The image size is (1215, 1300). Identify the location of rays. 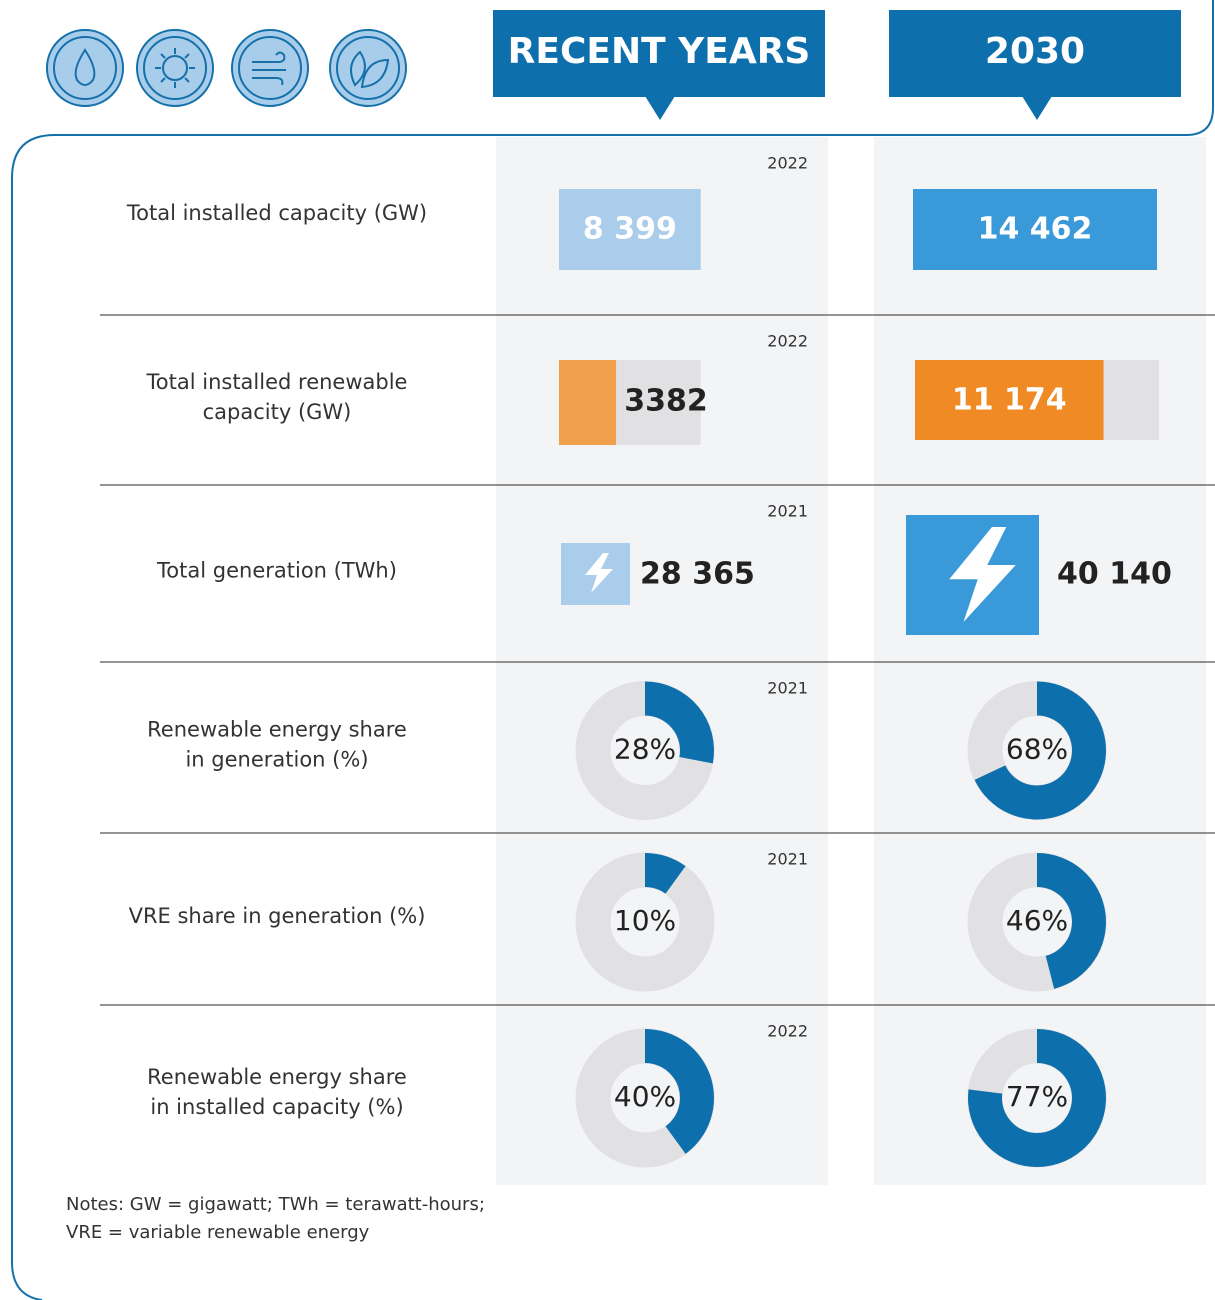
(175, 68).